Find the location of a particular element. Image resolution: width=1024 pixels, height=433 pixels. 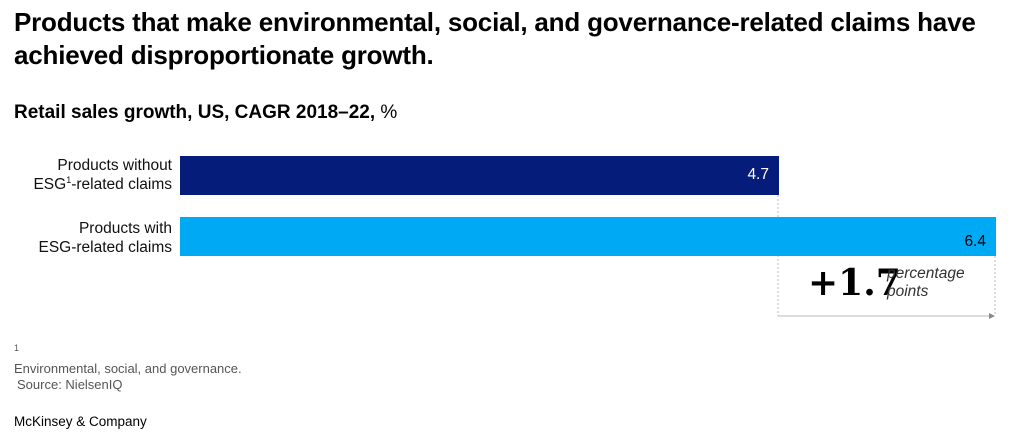

subtitle-text: Retail sales growth, US, CAGR 2018–22, is located at coordinates (195, 112).